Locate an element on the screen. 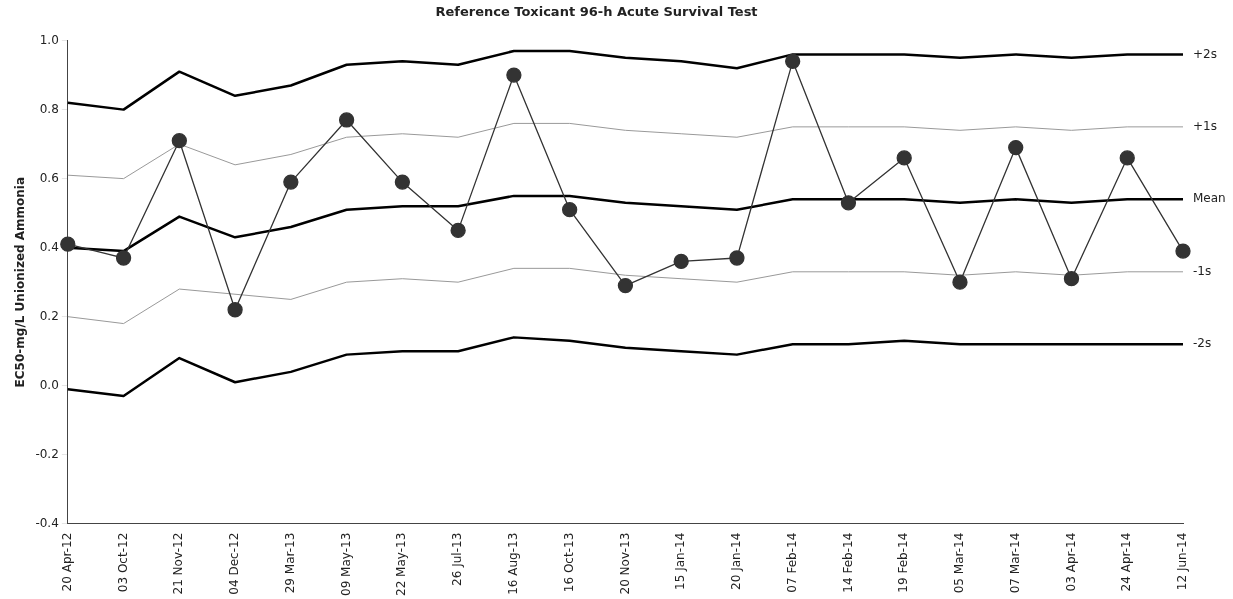  x-tick-label: 26 Jul-13 is located at coordinates (457, 559).